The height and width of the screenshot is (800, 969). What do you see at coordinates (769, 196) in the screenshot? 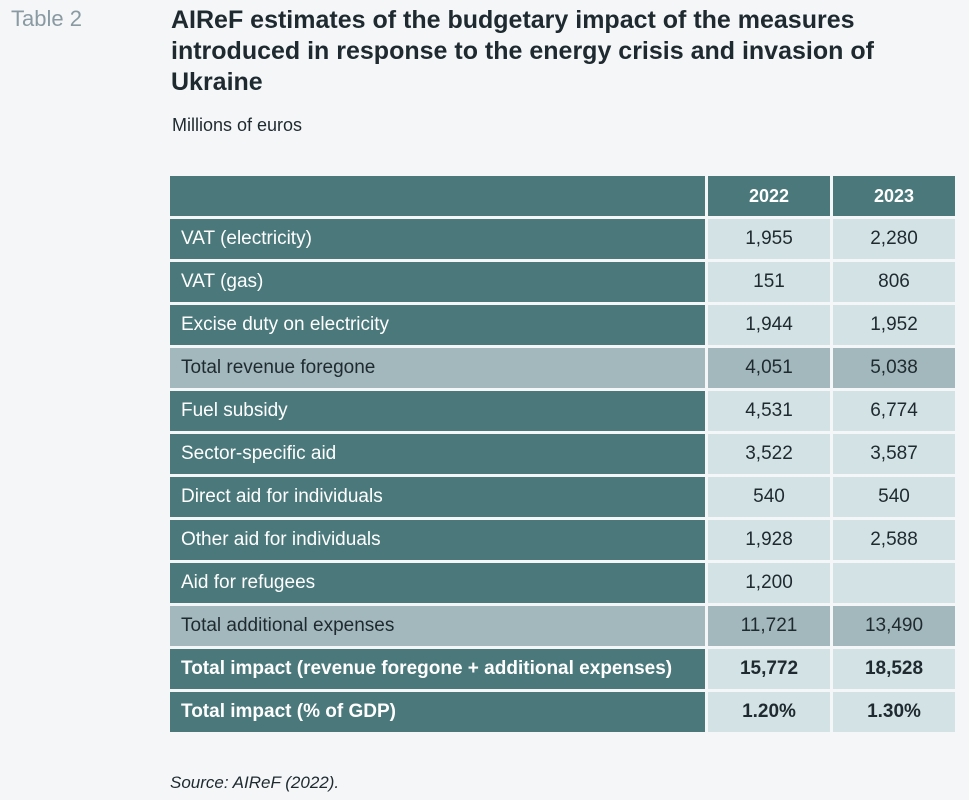
I see `column-header-2022: 2022` at bounding box center [769, 196].